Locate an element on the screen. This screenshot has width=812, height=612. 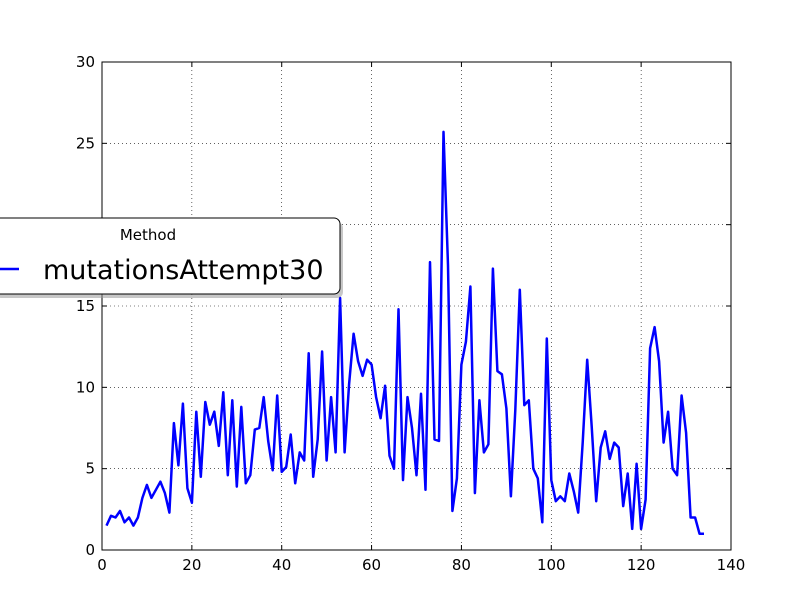
x-tick-label: 100 is located at coordinates (551, 565).